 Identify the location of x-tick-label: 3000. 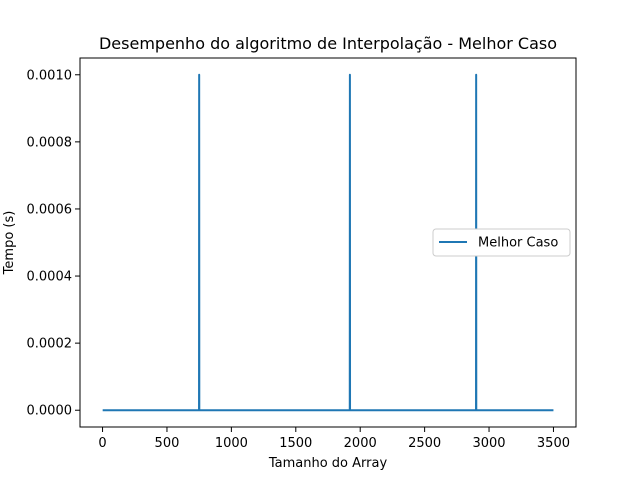
(488, 443).